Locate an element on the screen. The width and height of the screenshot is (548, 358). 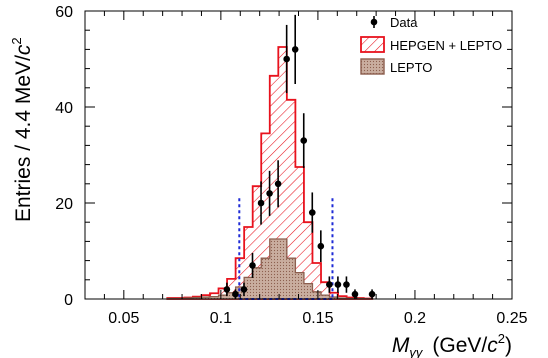
legend-entry-data: Data is located at coordinates (394, 22).